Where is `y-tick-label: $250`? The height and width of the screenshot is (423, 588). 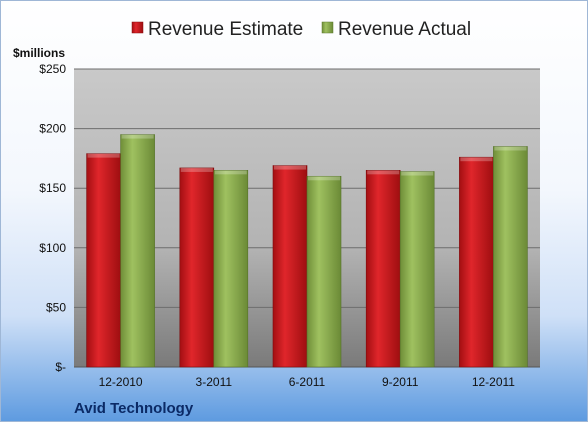 y-tick-label: $250 is located at coordinates (52, 69).